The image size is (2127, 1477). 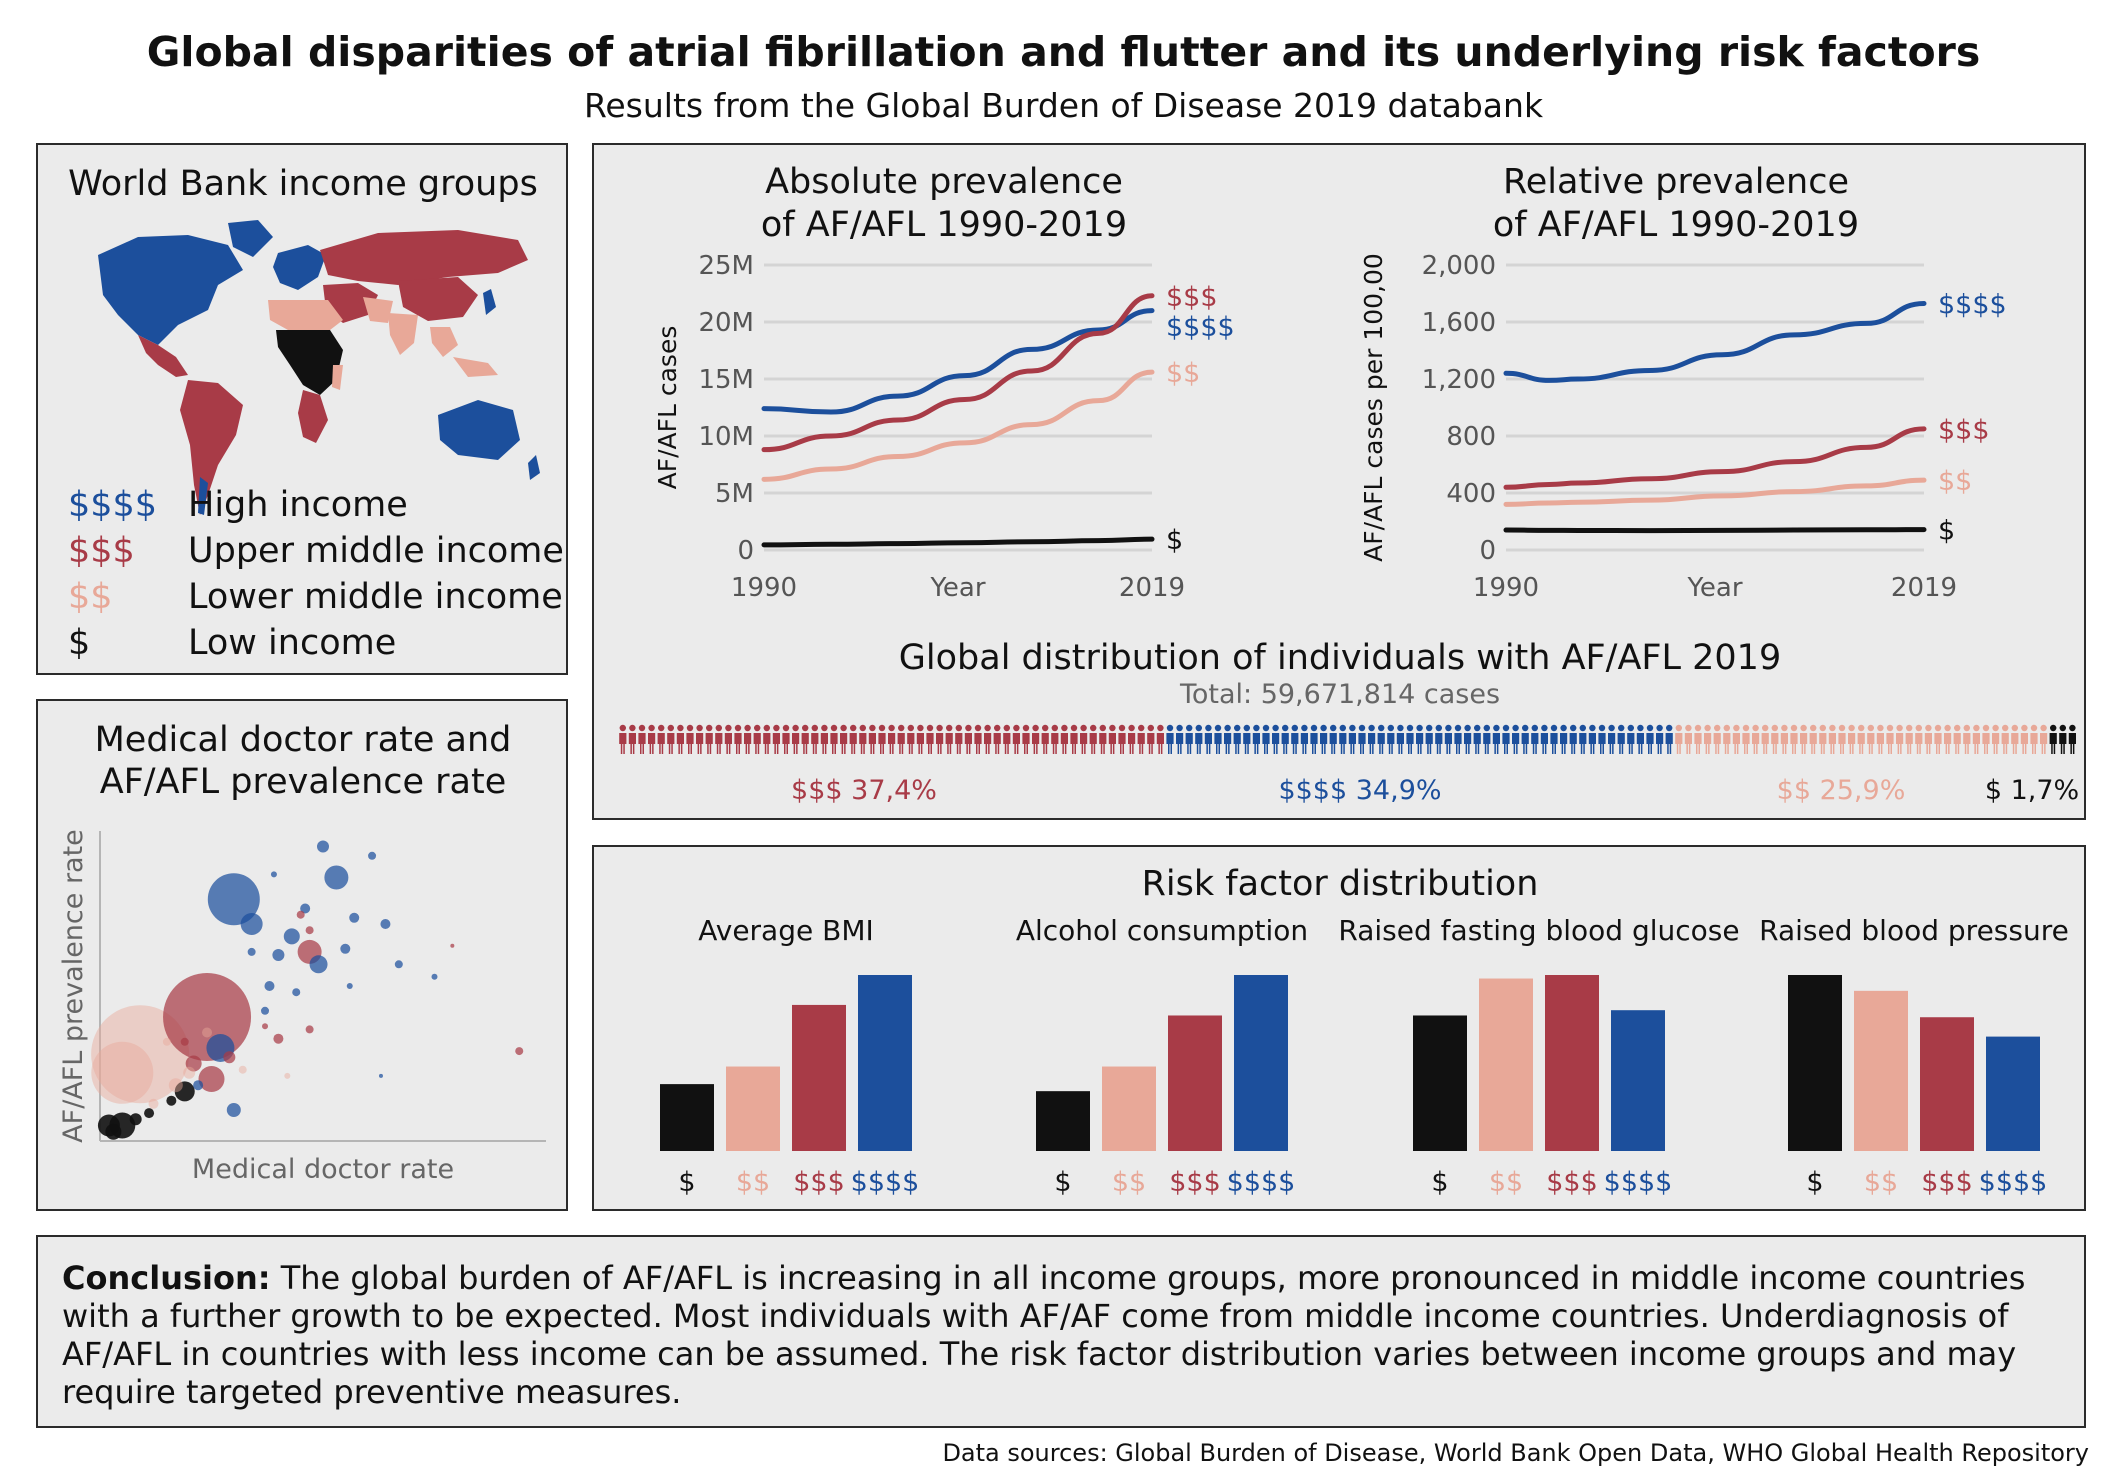 What do you see at coordinates (303, 782) in the screenshot?
I see `doctor-panel-title-line2: AF/AFL prevalence rate` at bounding box center [303, 782].